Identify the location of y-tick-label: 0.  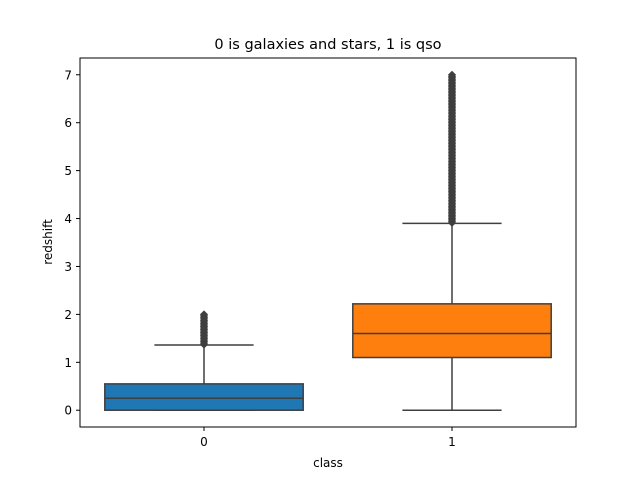
(68, 411).